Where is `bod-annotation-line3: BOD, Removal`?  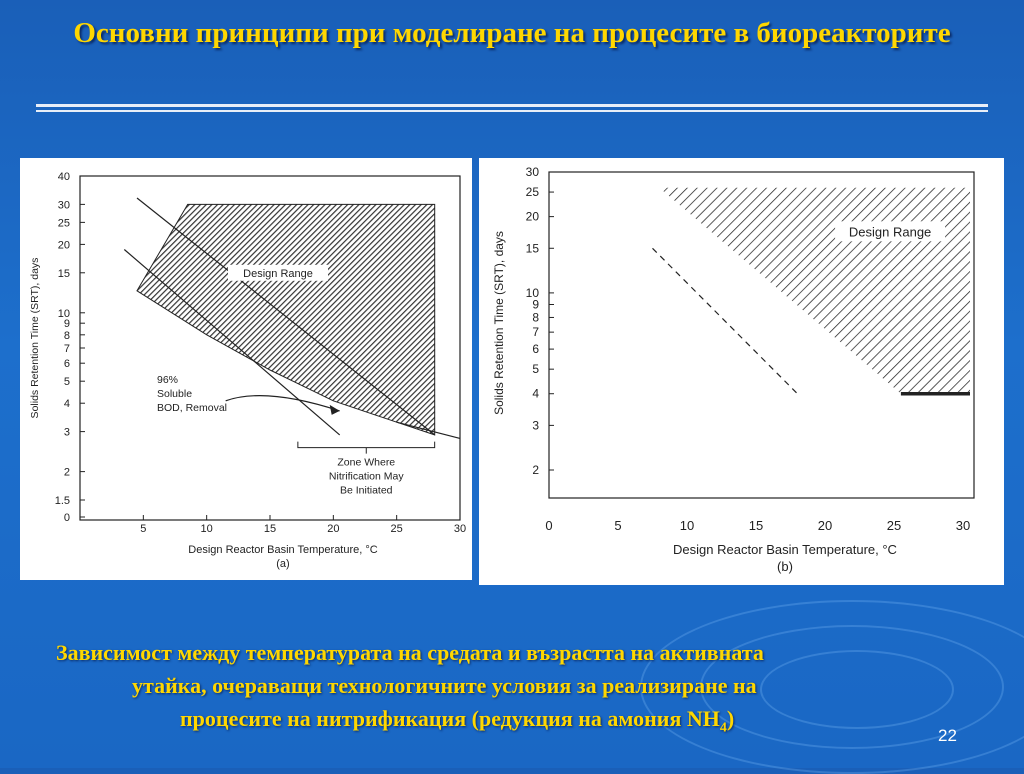
bod-annotation-line3: BOD, Removal is located at coordinates (192, 408).